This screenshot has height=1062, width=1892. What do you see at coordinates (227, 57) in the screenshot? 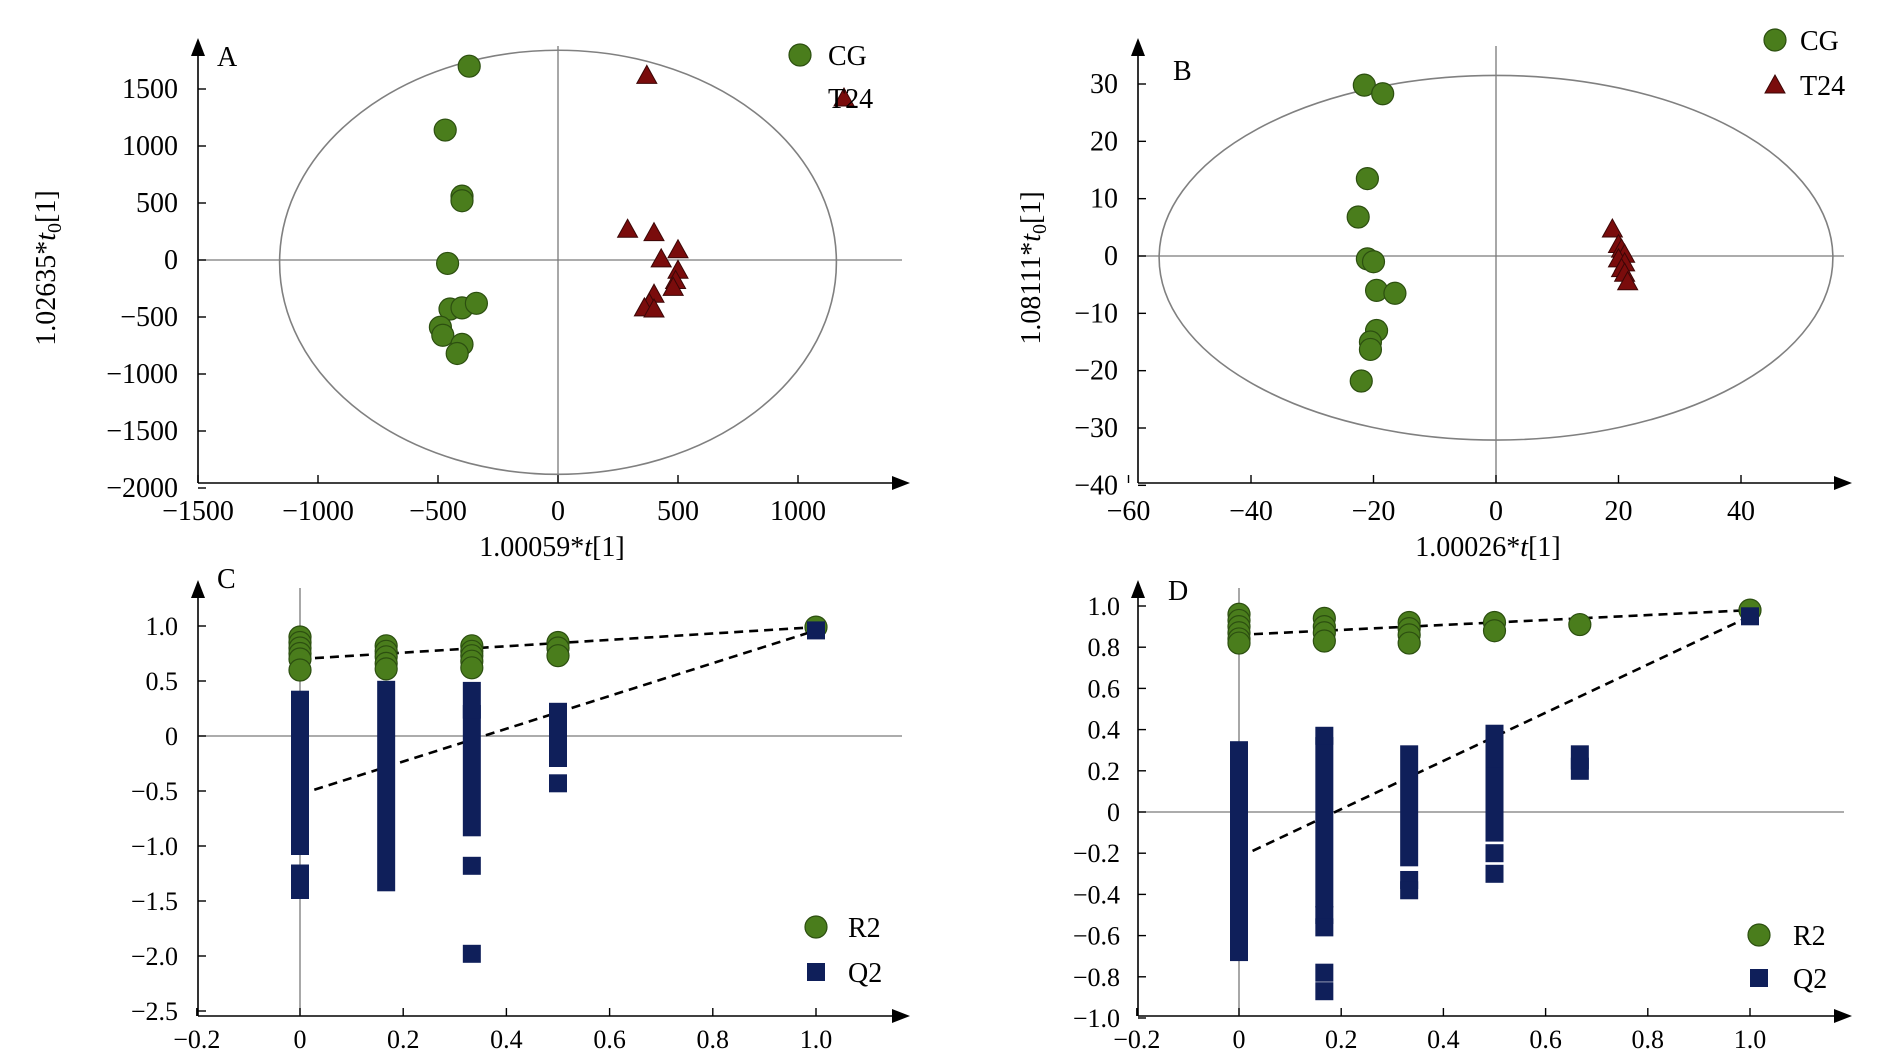
I see `panel-label: A` at bounding box center [227, 57].